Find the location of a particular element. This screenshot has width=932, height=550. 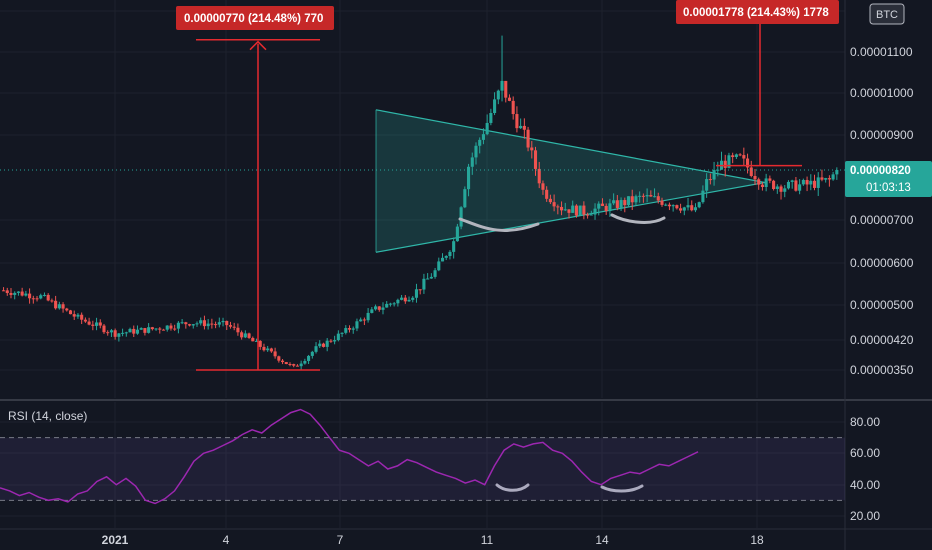

triangle-lower-trendline is located at coordinates (570, 217).